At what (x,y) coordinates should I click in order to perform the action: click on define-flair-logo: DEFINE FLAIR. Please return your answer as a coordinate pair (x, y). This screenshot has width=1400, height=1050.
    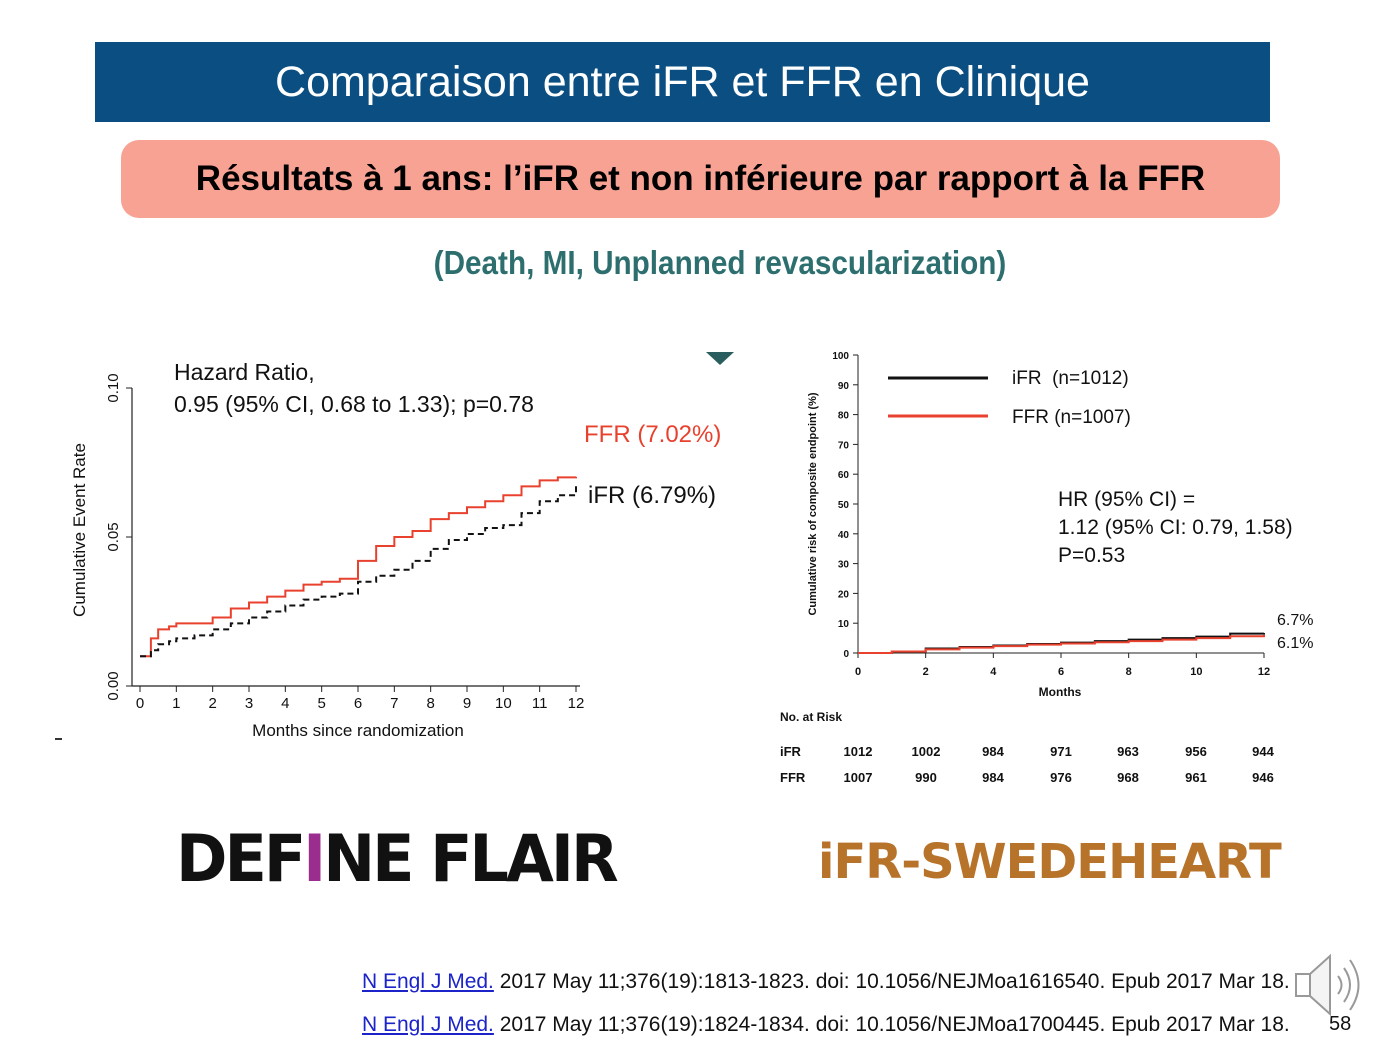
    Looking at the image, I should click on (397, 858).